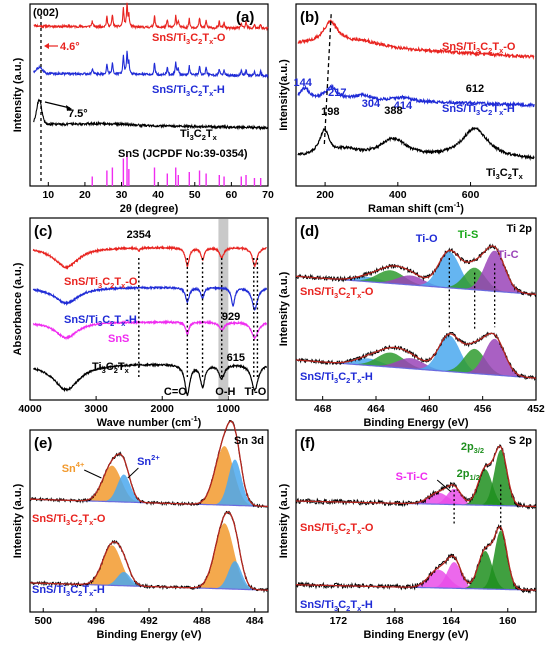  I want to click on shift-label-h: 7.5°, so click(78, 114).